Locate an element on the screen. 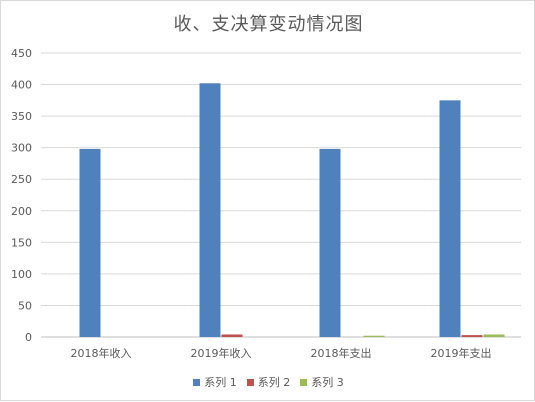 This screenshot has width=535, height=402. legend-item: 系列 1 is located at coordinates (215, 382).